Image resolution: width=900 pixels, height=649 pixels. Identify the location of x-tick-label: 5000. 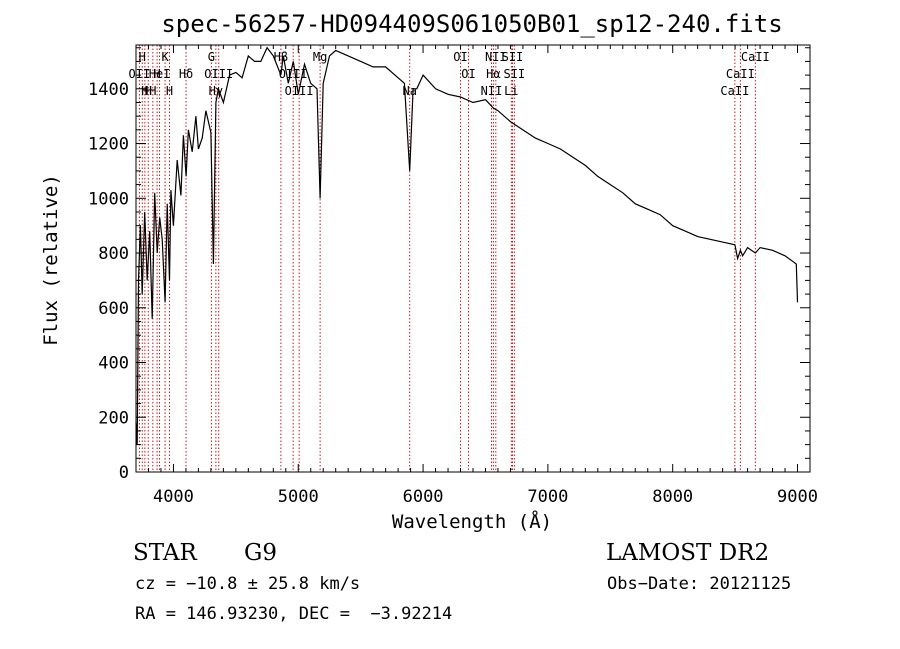
(298, 497).